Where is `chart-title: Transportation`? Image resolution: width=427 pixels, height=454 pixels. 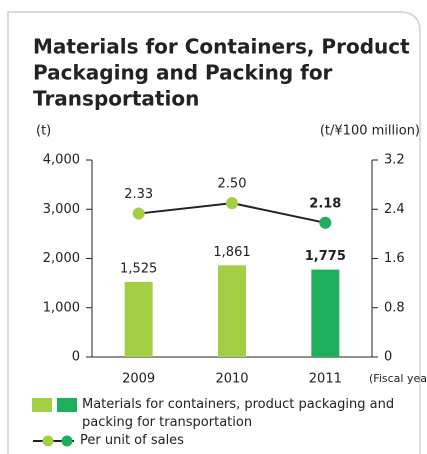
chart-title: Transportation is located at coordinates (116, 99).